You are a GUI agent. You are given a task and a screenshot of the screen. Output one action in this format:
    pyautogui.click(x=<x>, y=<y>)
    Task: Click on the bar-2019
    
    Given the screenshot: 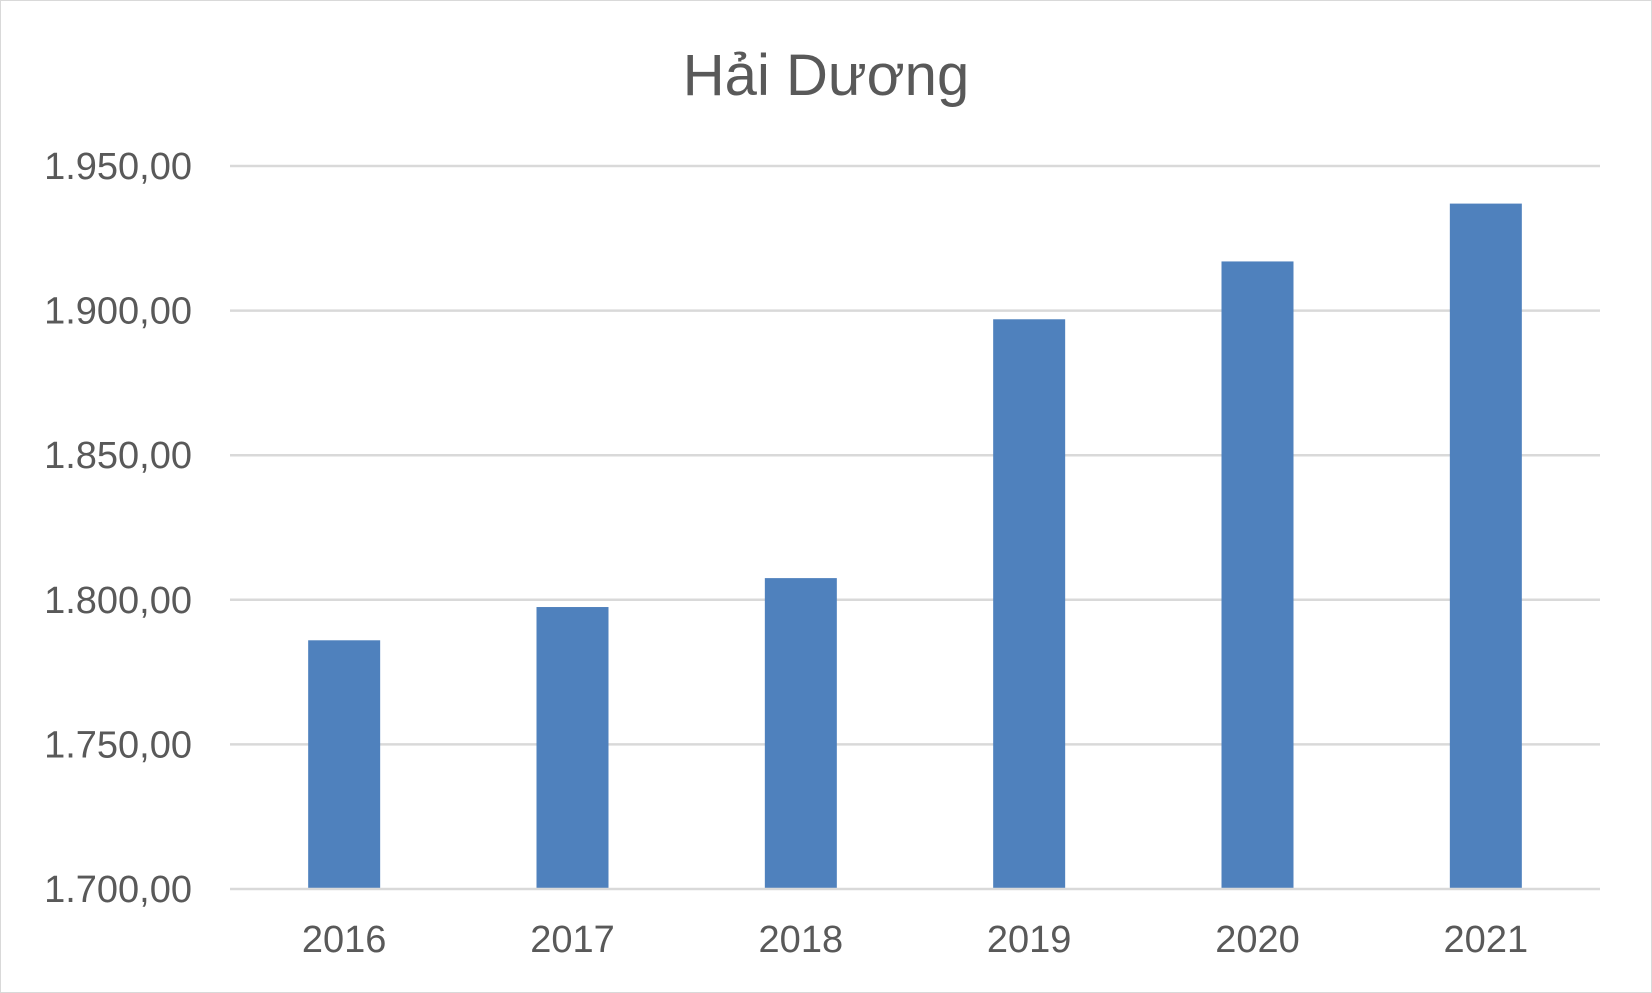 What is the action you would take?
    pyautogui.click(x=1029, y=604)
    